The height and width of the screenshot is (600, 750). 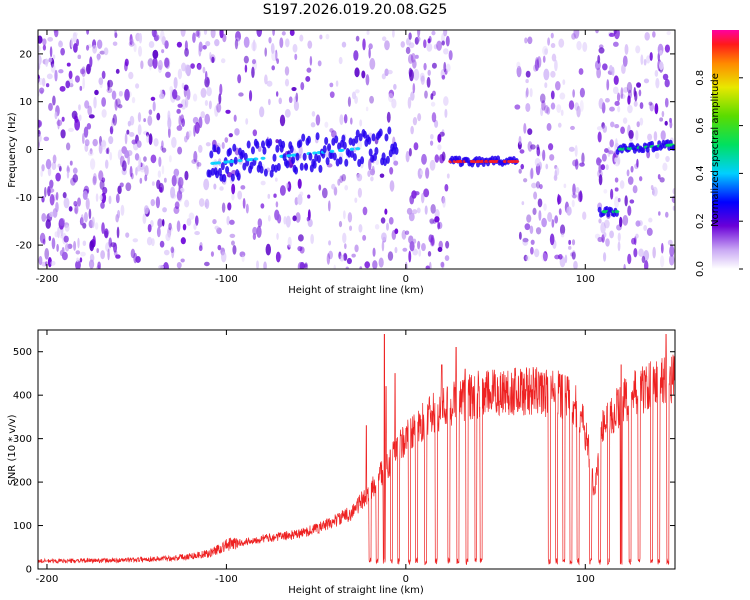 What do you see at coordinates (263, 158) in the screenshot?
I see `spectrogram-signal-peak` at bounding box center [263, 158].